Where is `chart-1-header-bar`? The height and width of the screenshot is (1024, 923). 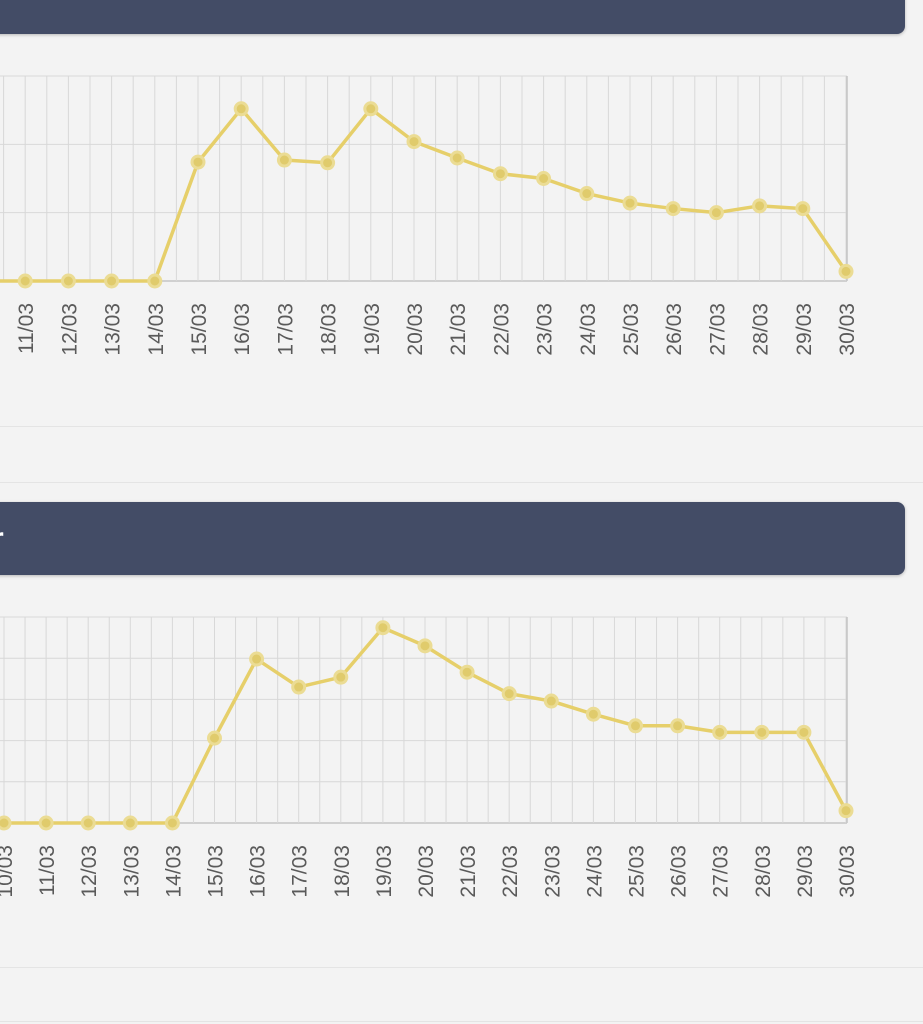 chart-1-header-bar is located at coordinates (452, 17).